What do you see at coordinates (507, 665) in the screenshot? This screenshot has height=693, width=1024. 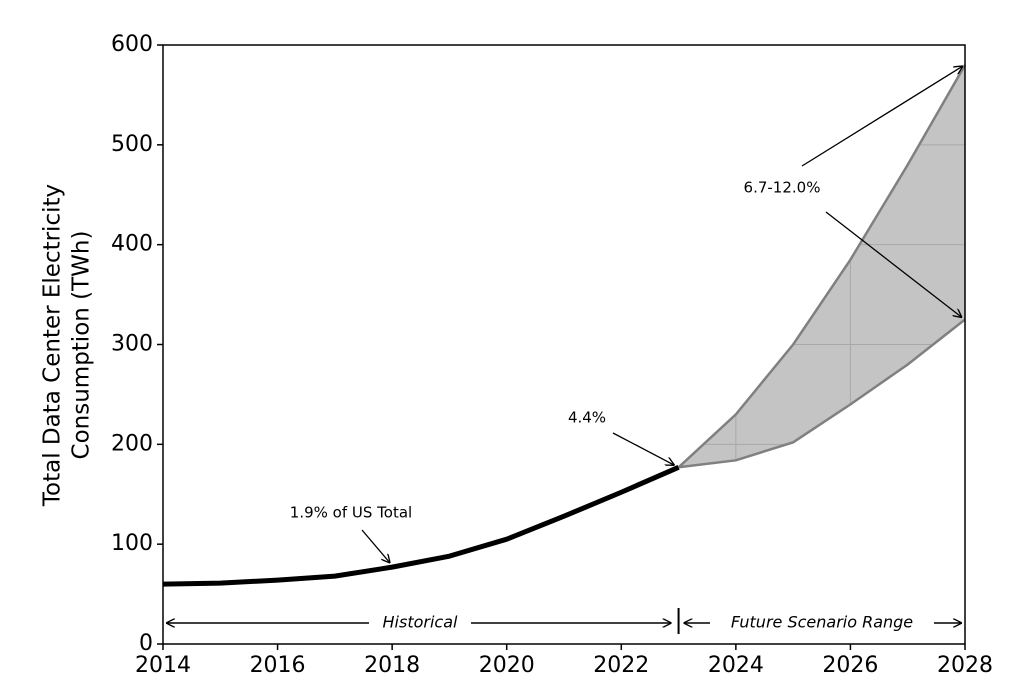 I see `x-tick-label: 2020` at bounding box center [507, 665].